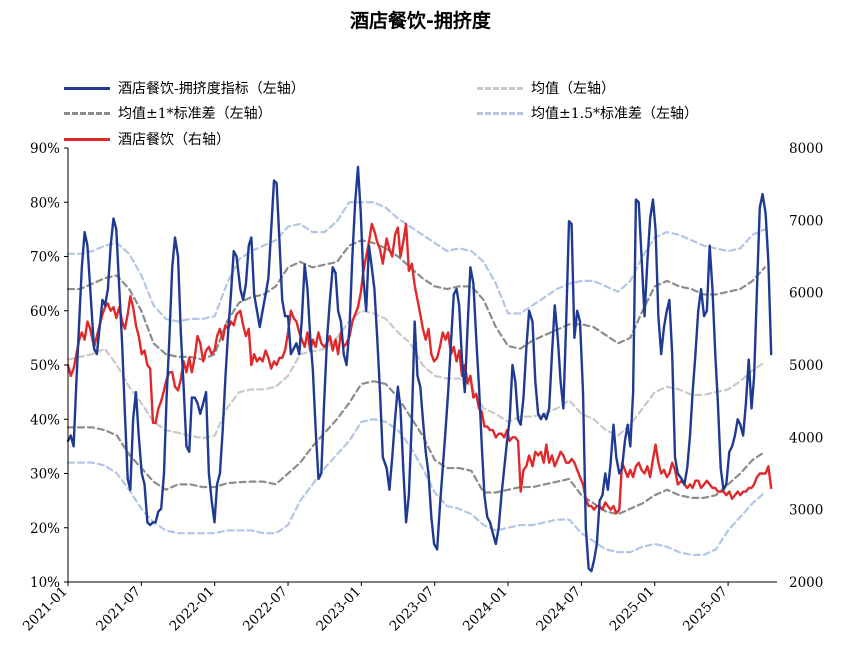 This screenshot has width=841, height=658. I want to click on legend-item-price: 酒店餐饮（右轴）, so click(147, 139).